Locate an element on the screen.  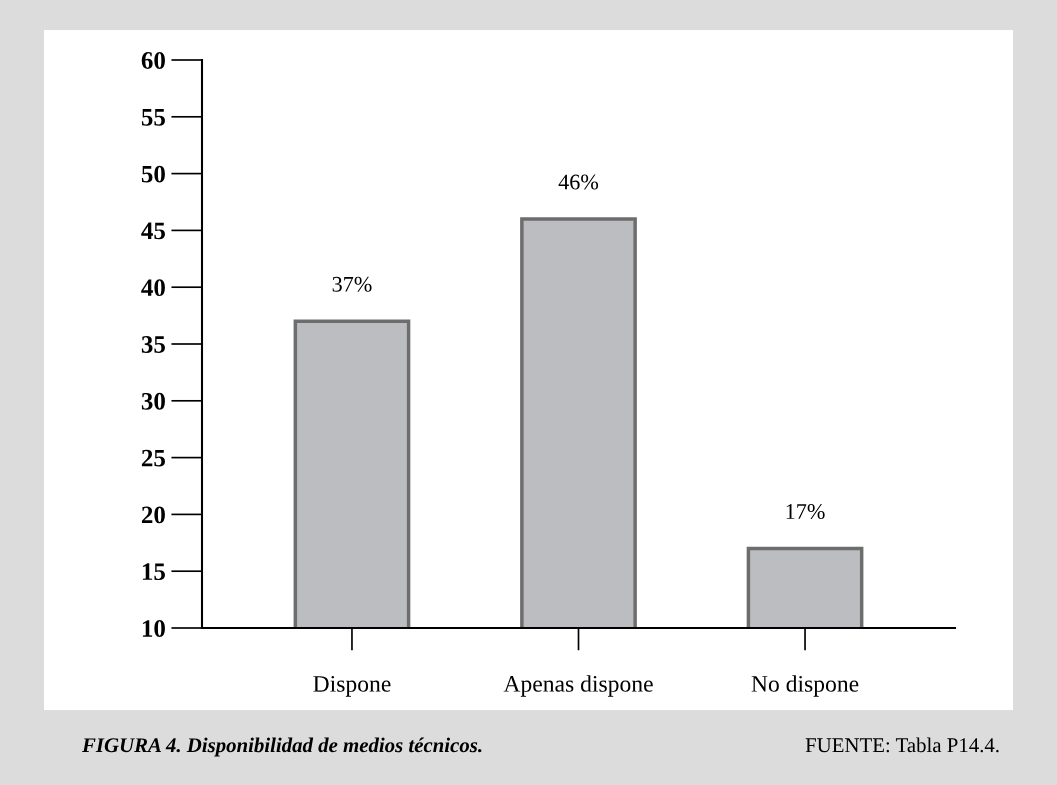
y-tick-label: 30 is located at coordinates (153, 401).